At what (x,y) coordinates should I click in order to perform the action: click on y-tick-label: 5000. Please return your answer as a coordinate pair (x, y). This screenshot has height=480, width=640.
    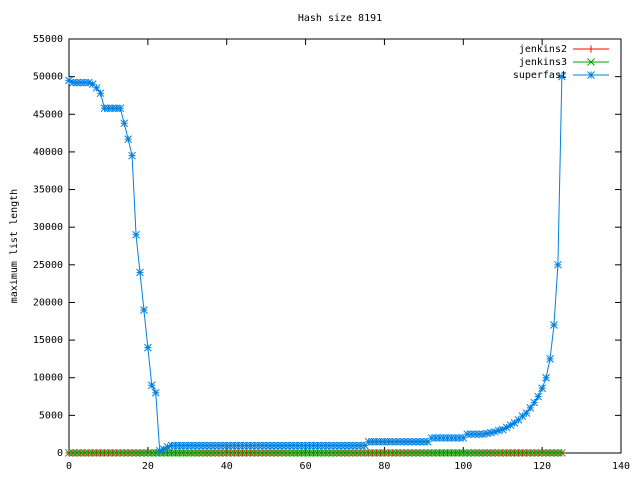
    Looking at the image, I should click on (51, 415).